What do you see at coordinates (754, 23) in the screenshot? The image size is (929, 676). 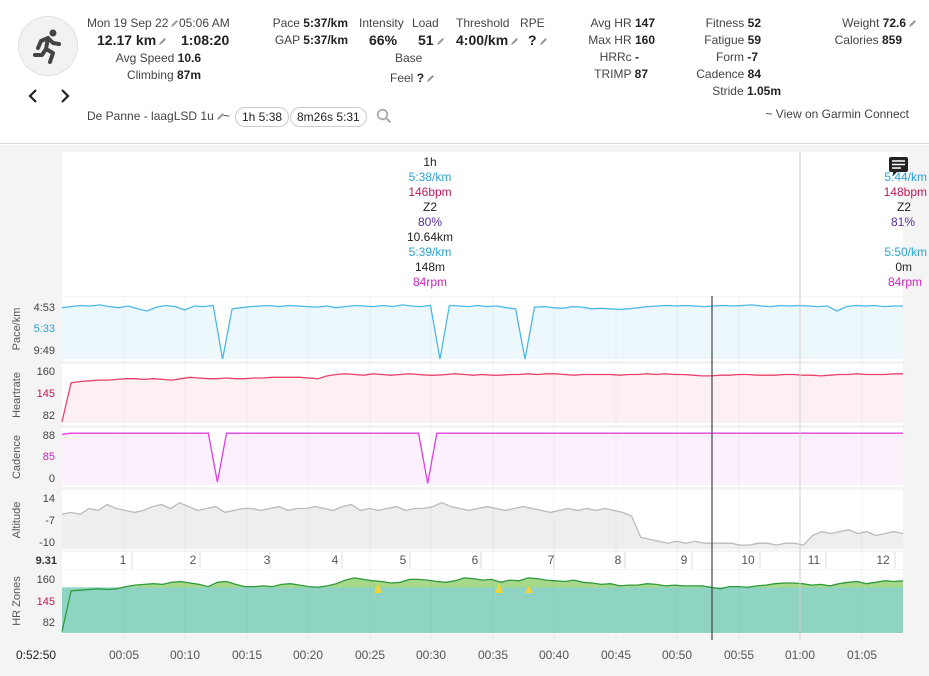 I see `fitness-value: 52` at bounding box center [754, 23].